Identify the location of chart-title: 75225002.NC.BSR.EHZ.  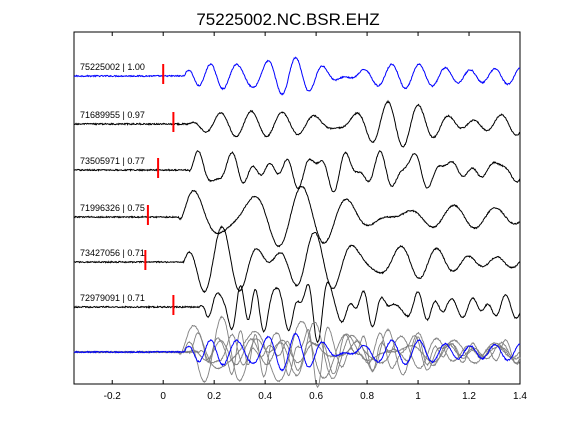
(287, 19).